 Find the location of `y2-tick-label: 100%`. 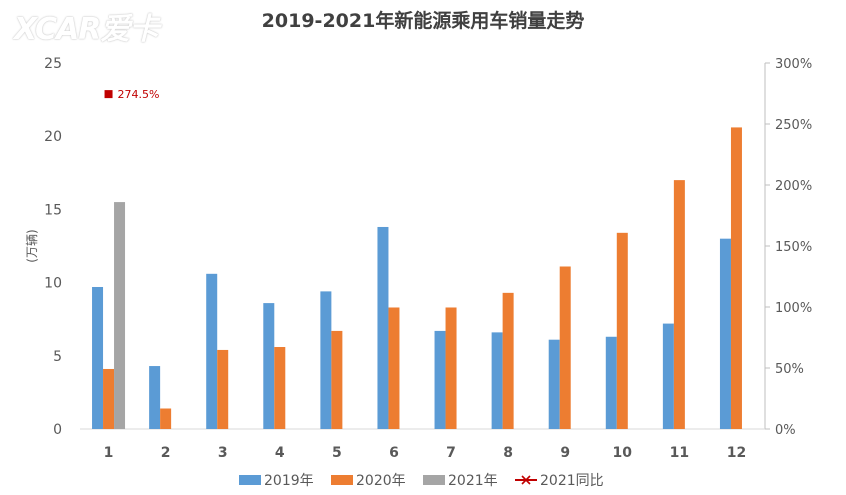

y2-tick-label: 100% is located at coordinates (793, 308).